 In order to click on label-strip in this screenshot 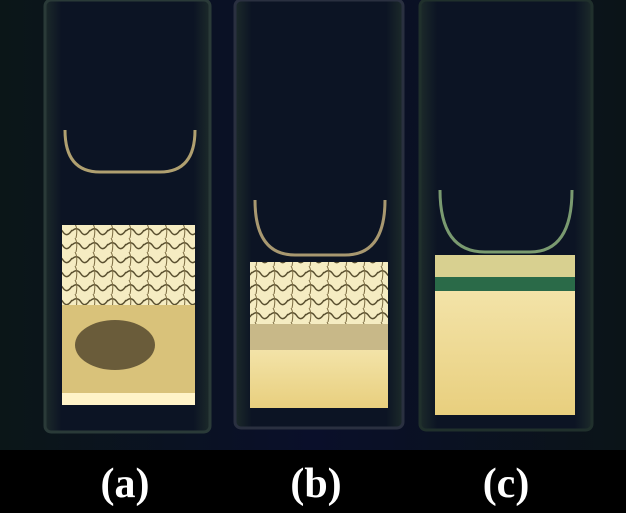, I will do `click(313, 481)`.